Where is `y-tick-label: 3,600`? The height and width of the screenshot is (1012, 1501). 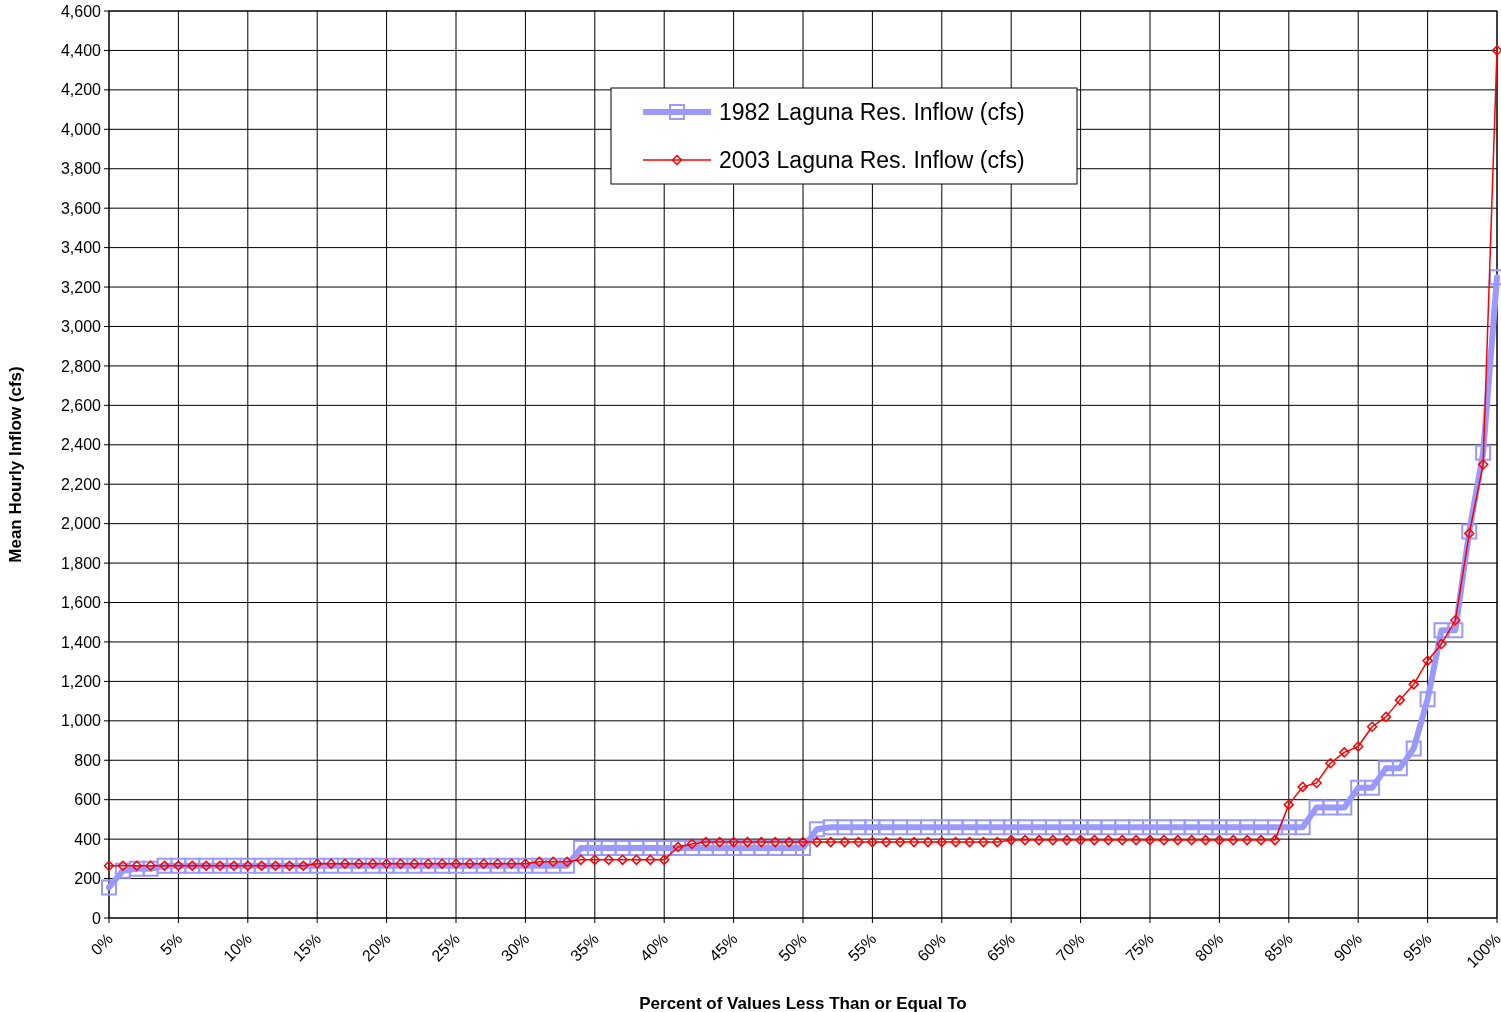 y-tick-label: 3,600 is located at coordinates (81, 208).